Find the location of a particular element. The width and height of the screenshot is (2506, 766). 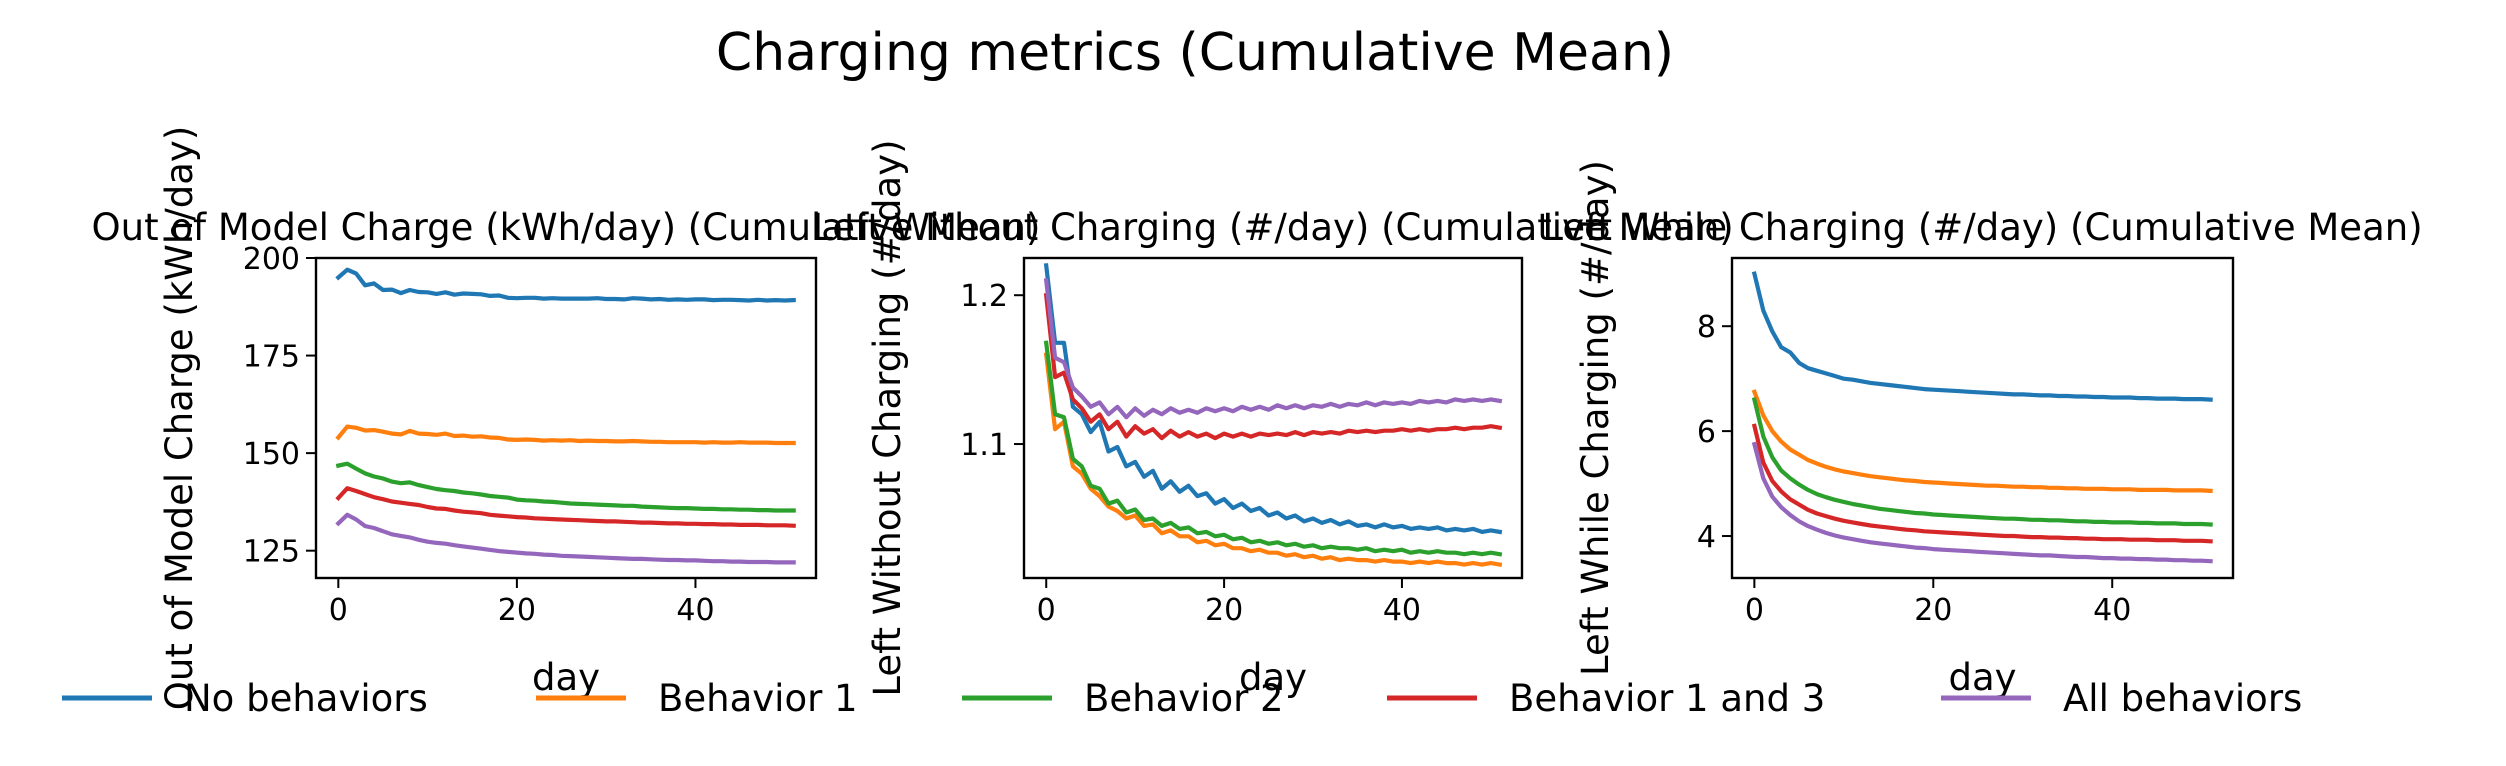

y-tick-label: 1.1 is located at coordinates (984, 445).